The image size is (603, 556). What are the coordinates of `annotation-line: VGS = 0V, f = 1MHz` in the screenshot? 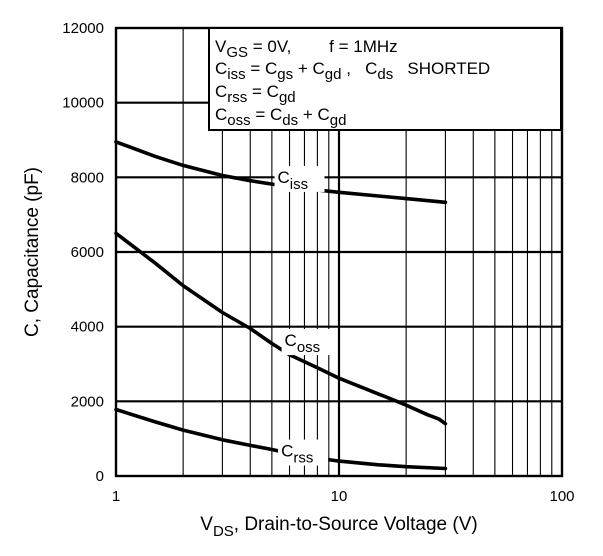 It's located at (306, 49).